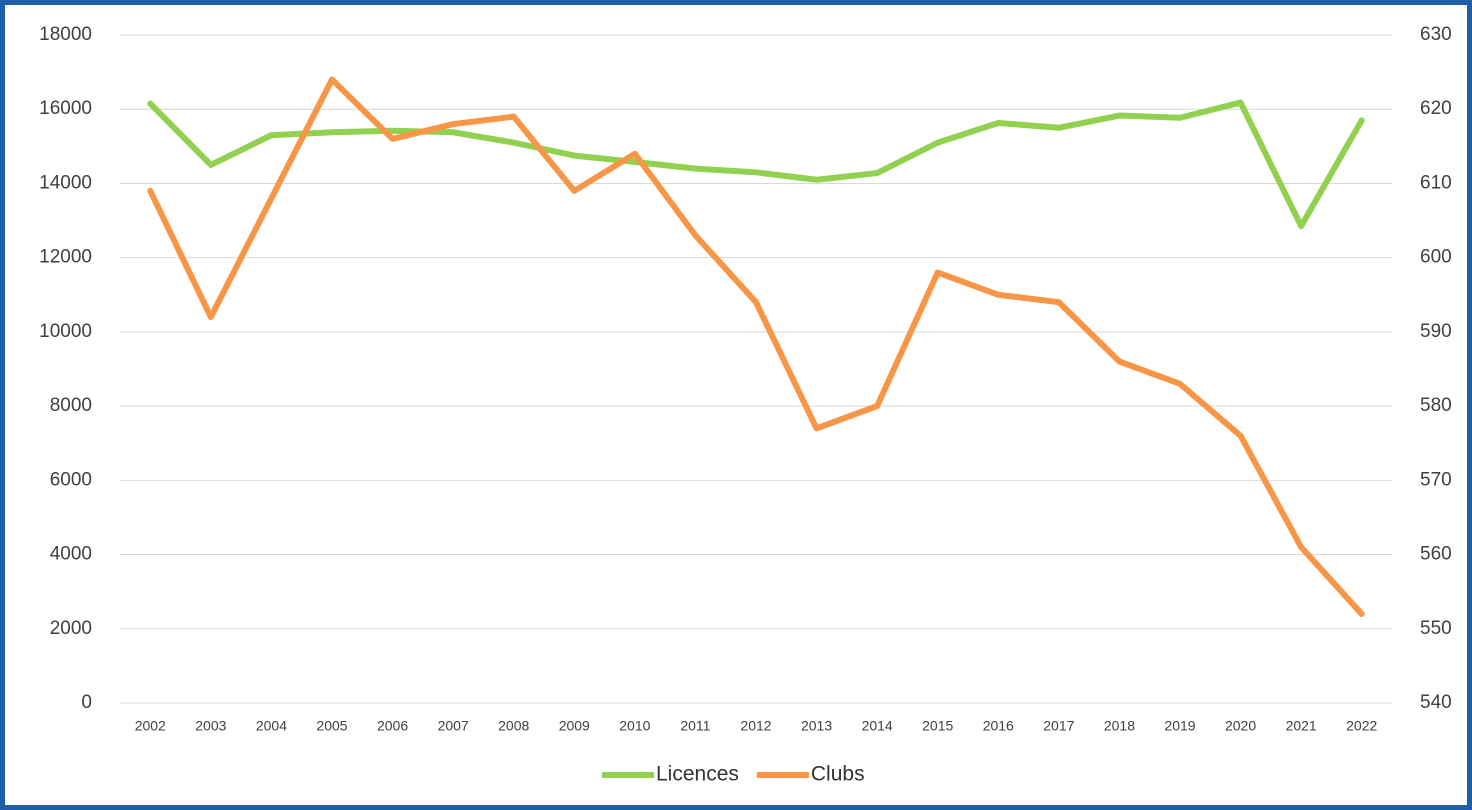  I want to click on x-tick-label: 2015, so click(937, 726).